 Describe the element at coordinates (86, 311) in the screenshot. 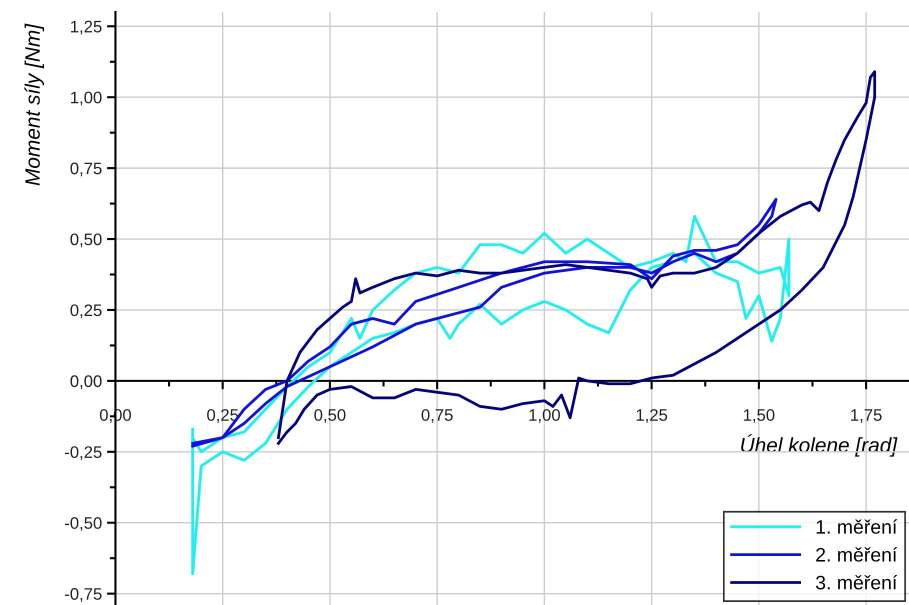

I see `y-tick-label: 0,25` at that location.